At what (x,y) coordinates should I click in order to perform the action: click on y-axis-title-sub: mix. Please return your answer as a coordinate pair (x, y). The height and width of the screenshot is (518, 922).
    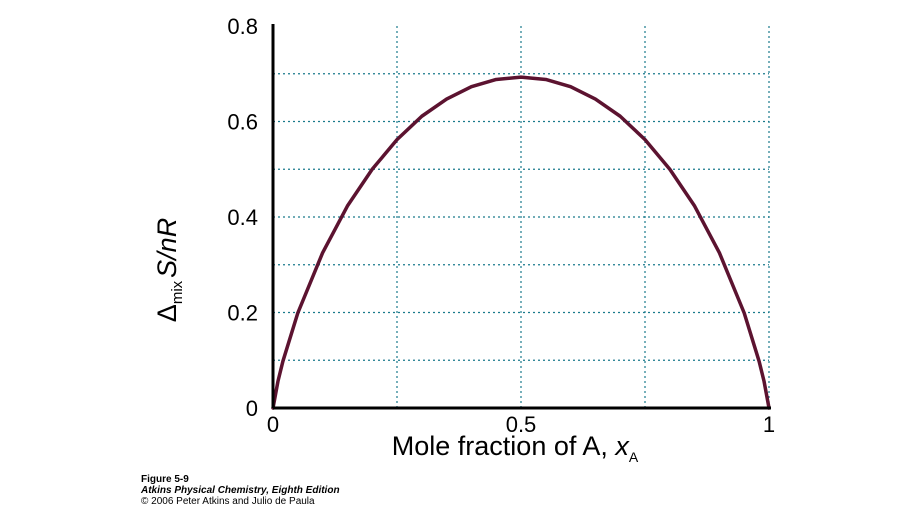
    Looking at the image, I should click on (177, 292).